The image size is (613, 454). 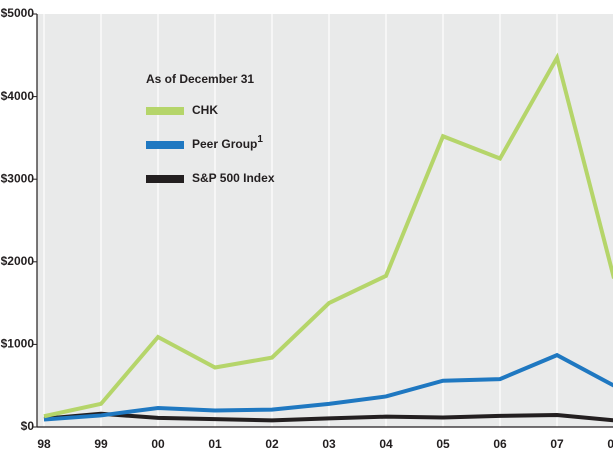 What do you see at coordinates (18, 178) in the screenshot?
I see `y-tick-label: $3000` at bounding box center [18, 178].